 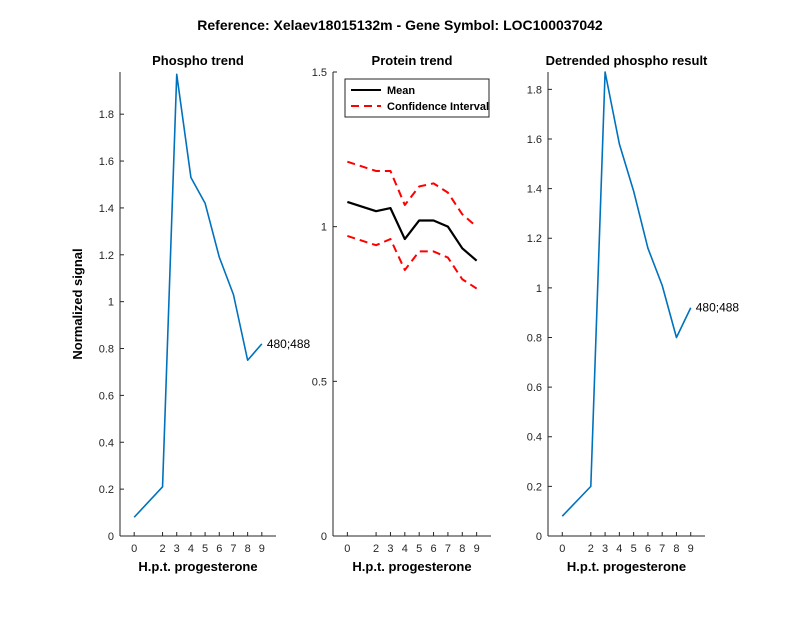 I want to click on panel-title: Detrended phospho result, so click(x=627, y=60).